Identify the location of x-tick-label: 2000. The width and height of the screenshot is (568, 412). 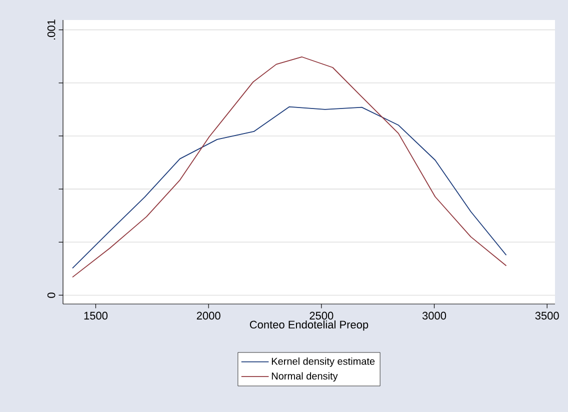
(208, 316).